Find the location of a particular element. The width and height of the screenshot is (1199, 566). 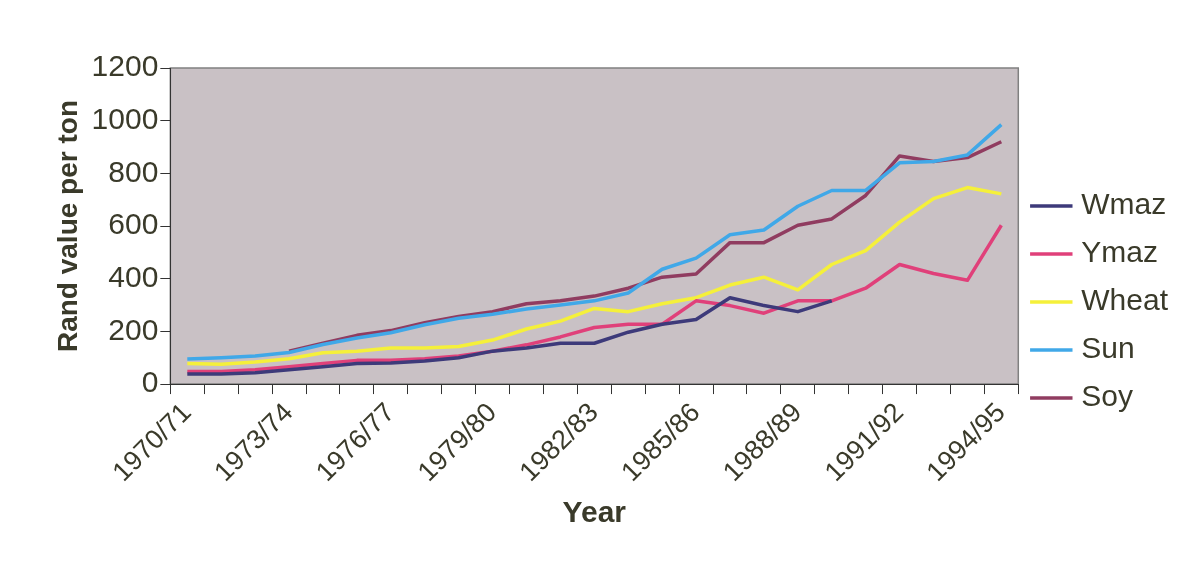

y-axis-title: Rand value per ton is located at coordinates (67, 226).